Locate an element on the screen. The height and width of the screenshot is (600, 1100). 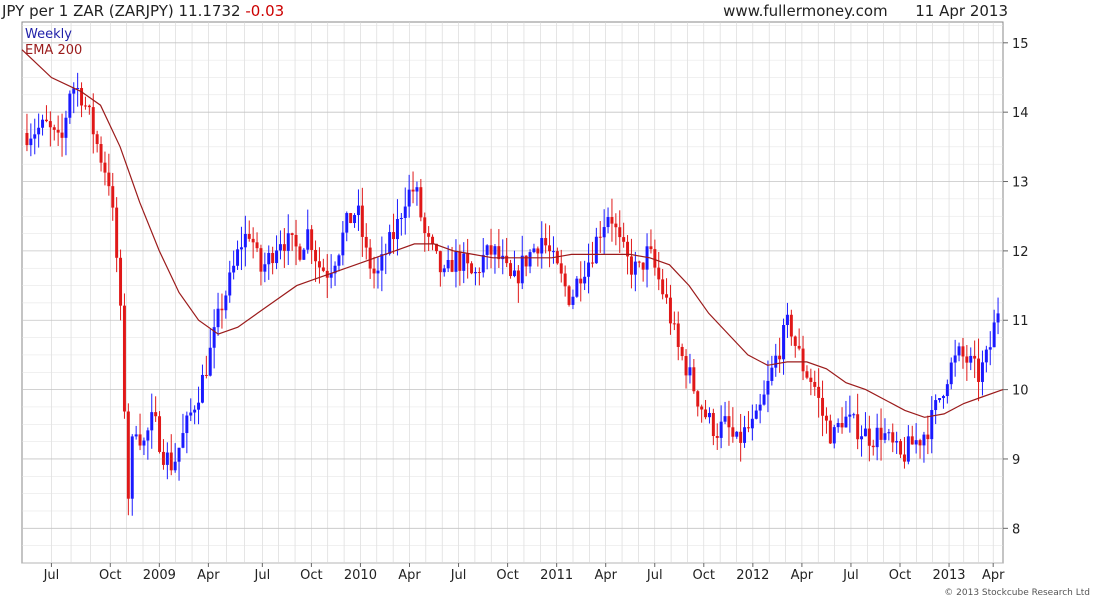
x-tick-label: 2011 is located at coordinates (556, 575).